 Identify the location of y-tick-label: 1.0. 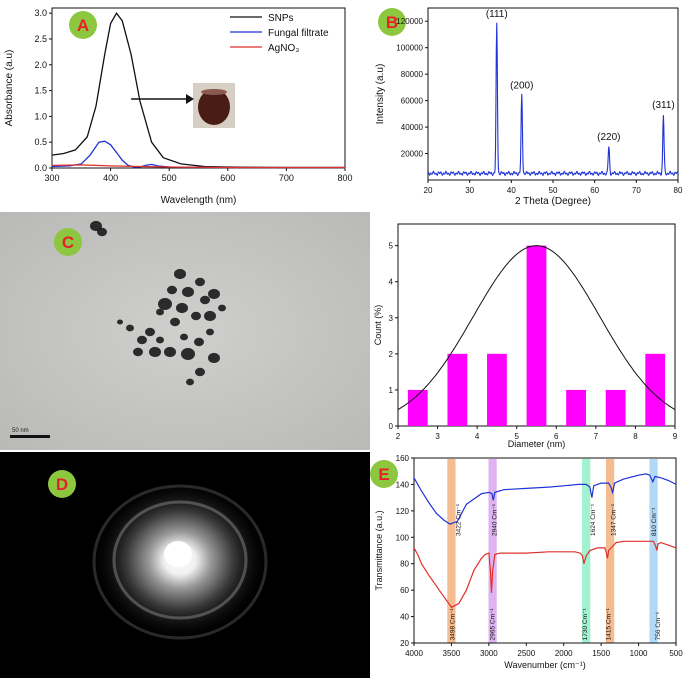
(40, 116).